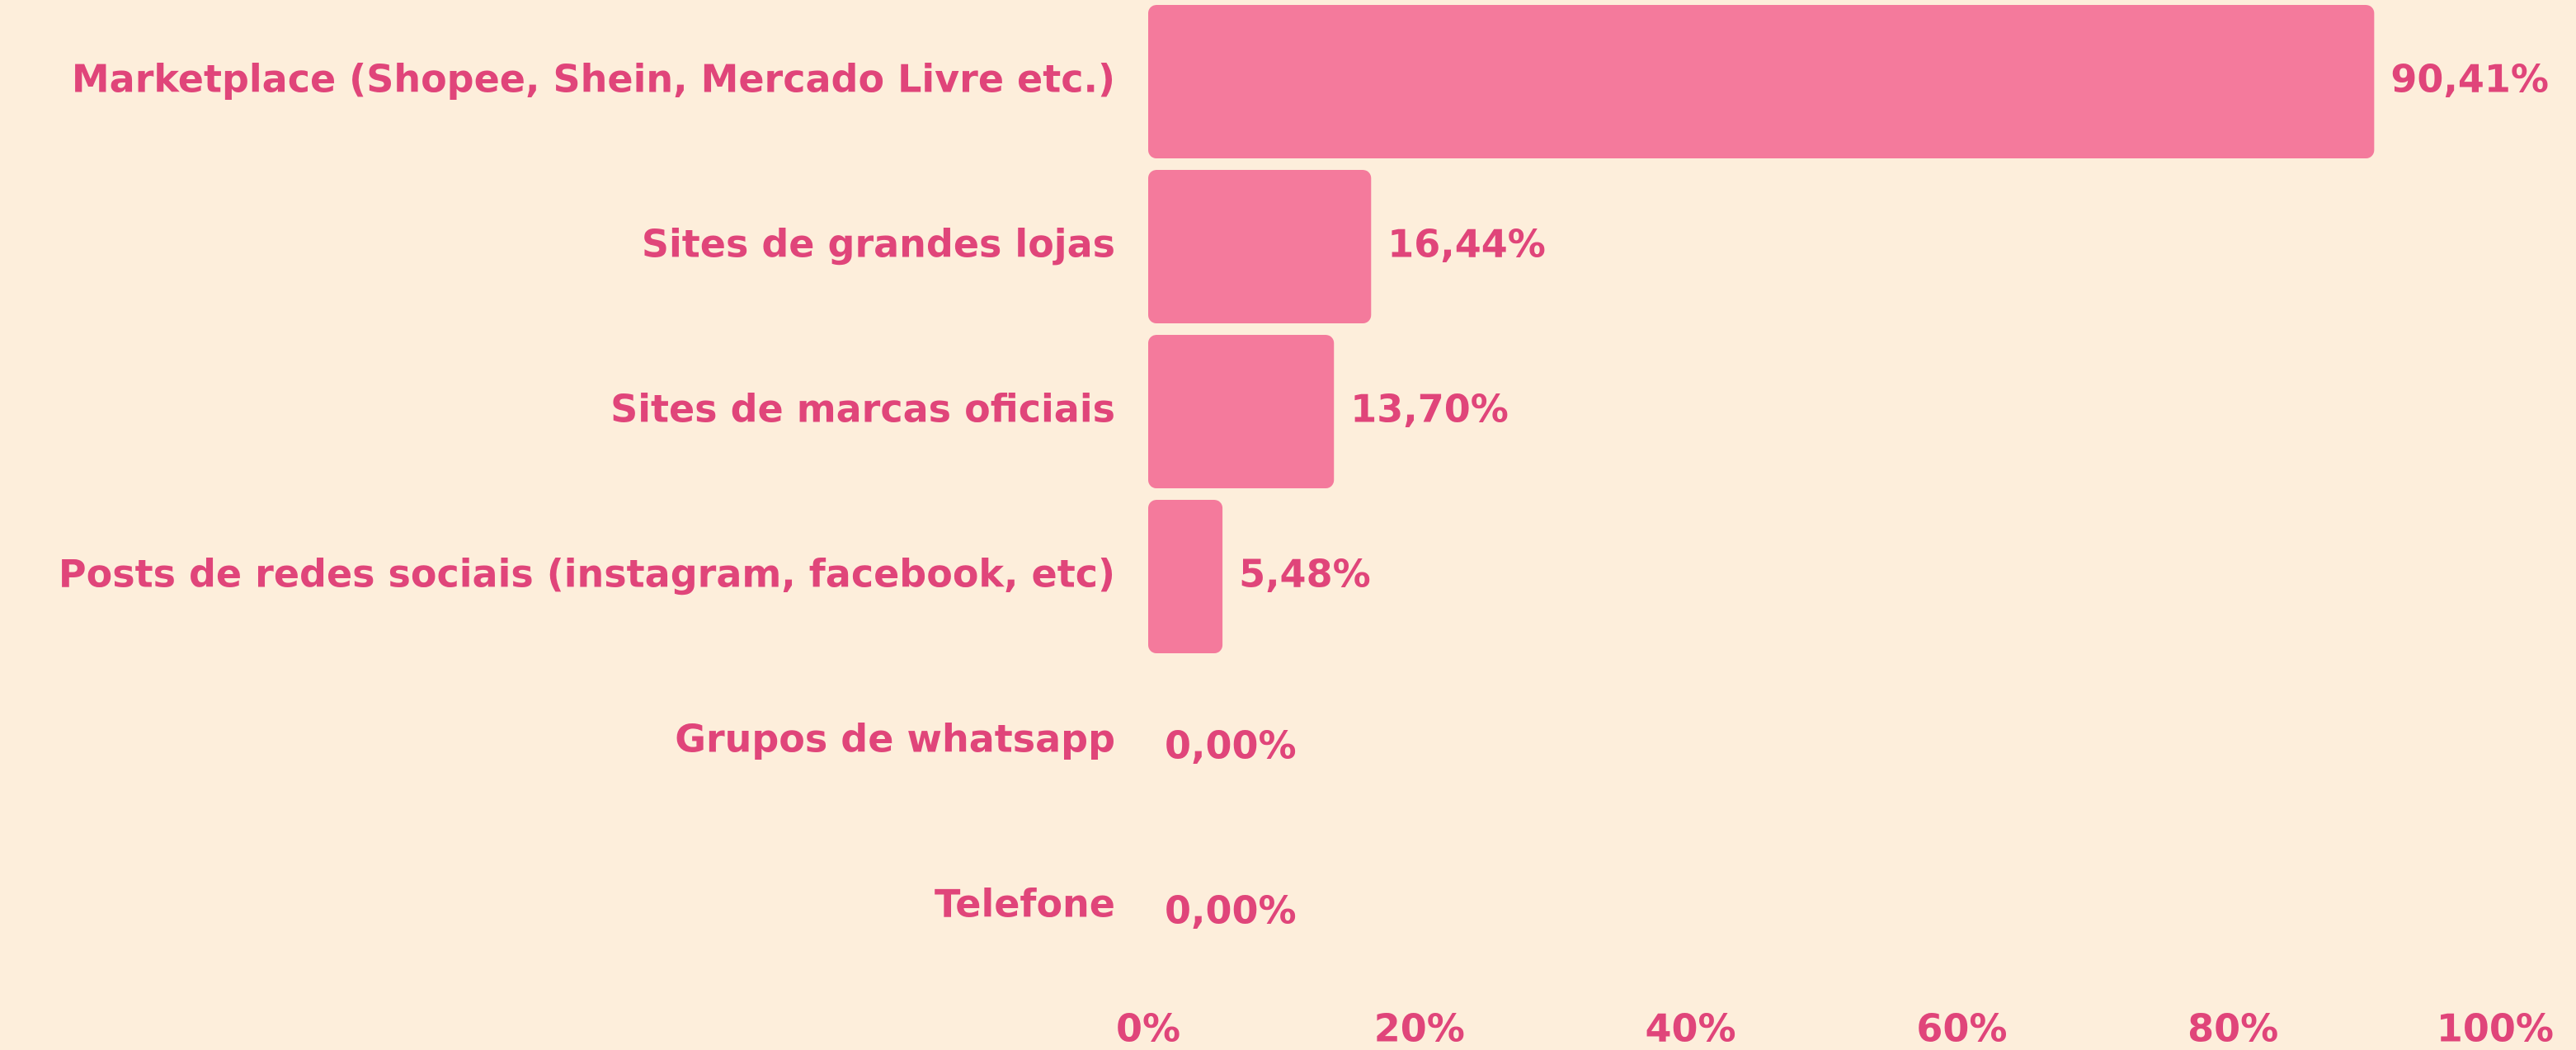  Describe the element at coordinates (1148, 1028) in the screenshot. I see `x-tick-label: 0%` at that location.